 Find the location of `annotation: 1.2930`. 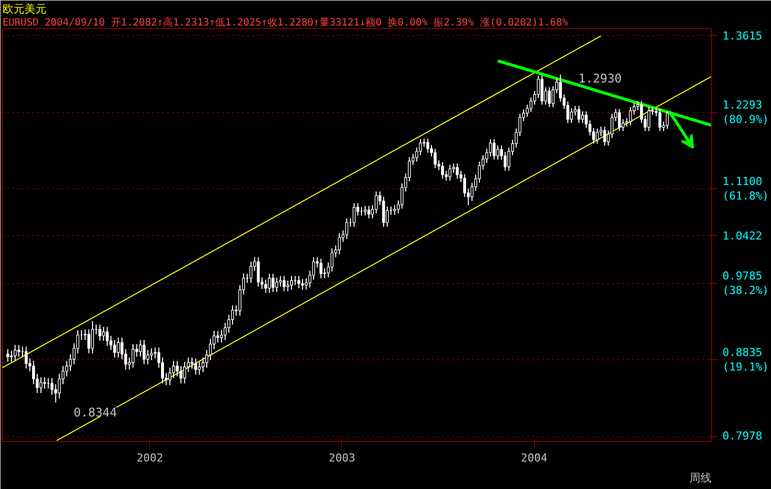

annotation: 1.2930 is located at coordinates (600, 79).